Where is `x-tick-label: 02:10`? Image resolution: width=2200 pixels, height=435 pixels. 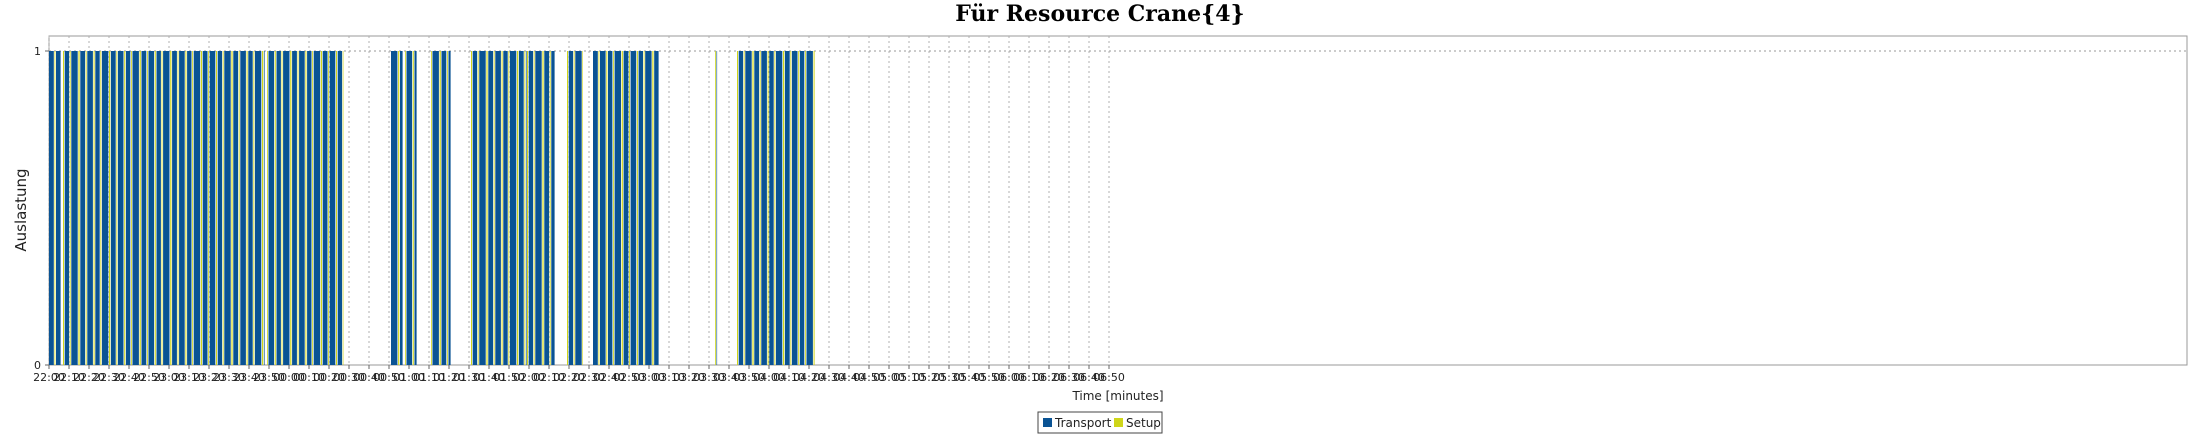 x-tick-label: 02:10 is located at coordinates (549, 377).